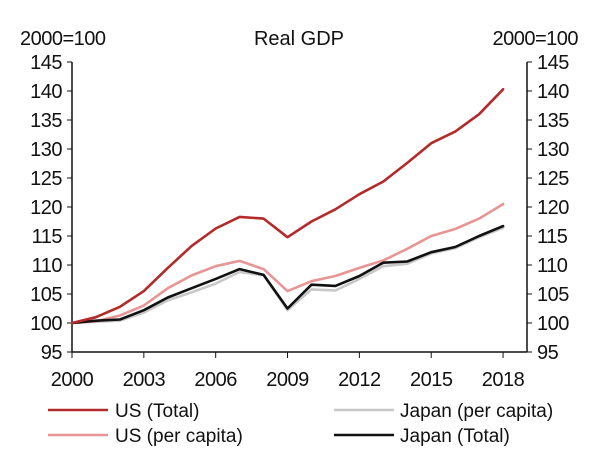 This screenshot has height=453, width=603. I want to click on y-tick-label-right: 140, so click(553, 92).